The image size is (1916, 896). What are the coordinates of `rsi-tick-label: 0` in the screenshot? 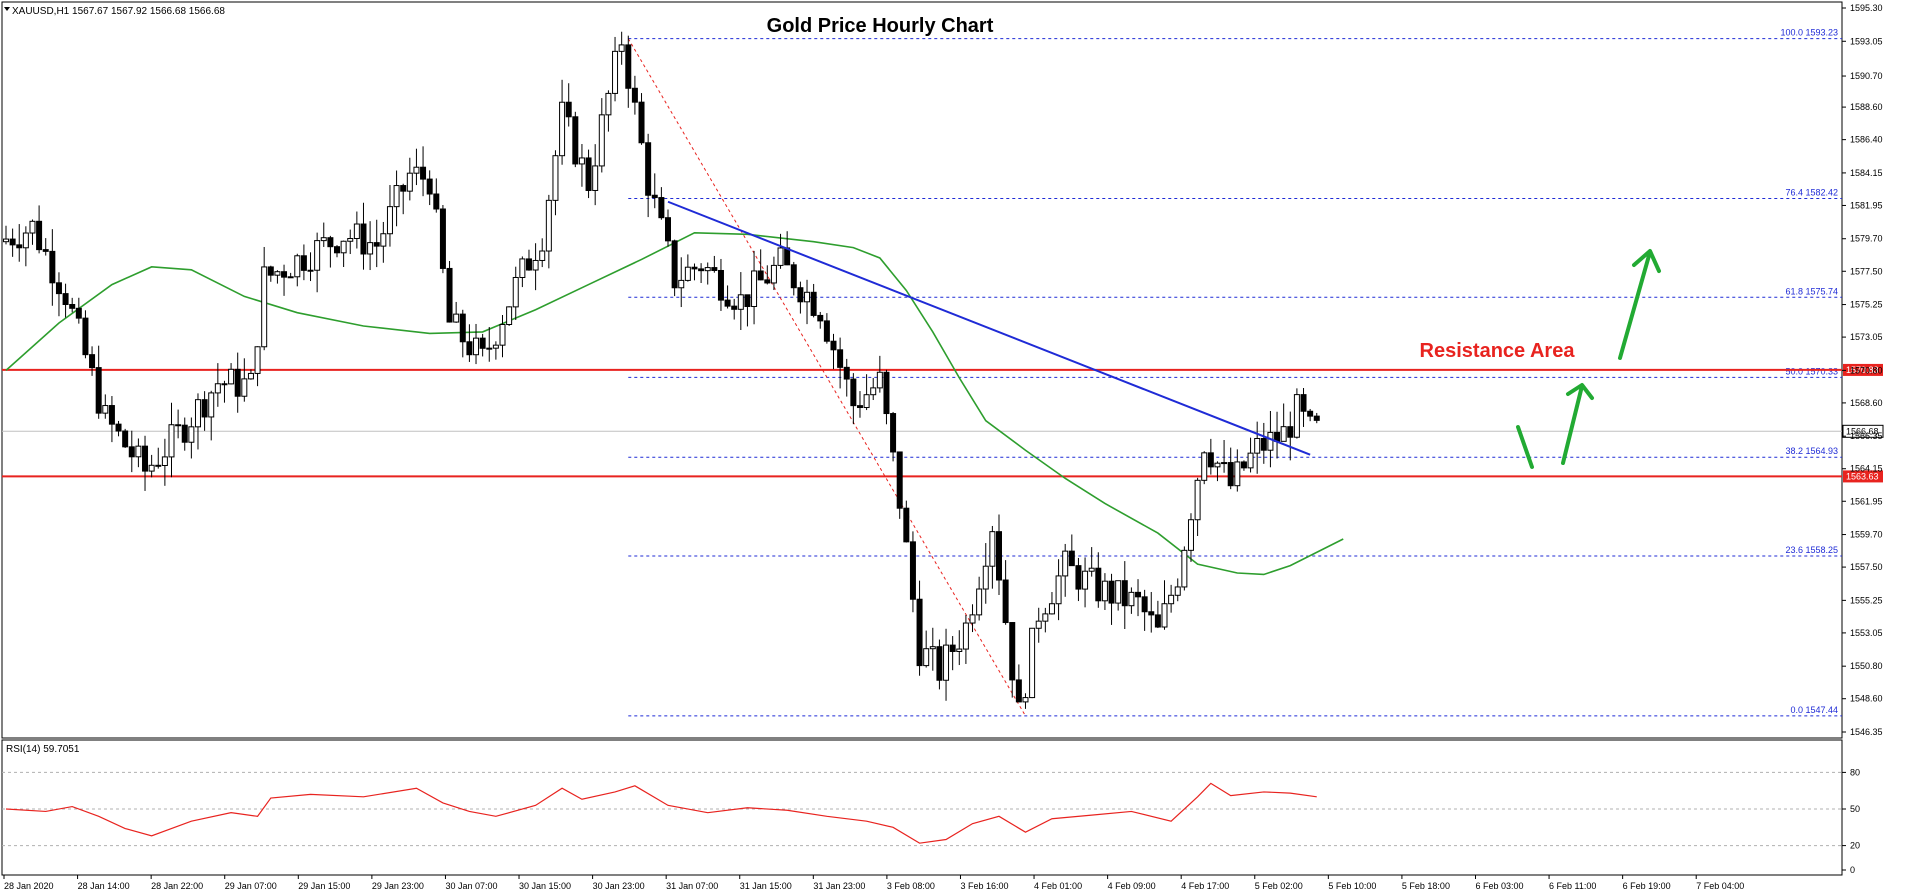 It's located at (1852, 870).